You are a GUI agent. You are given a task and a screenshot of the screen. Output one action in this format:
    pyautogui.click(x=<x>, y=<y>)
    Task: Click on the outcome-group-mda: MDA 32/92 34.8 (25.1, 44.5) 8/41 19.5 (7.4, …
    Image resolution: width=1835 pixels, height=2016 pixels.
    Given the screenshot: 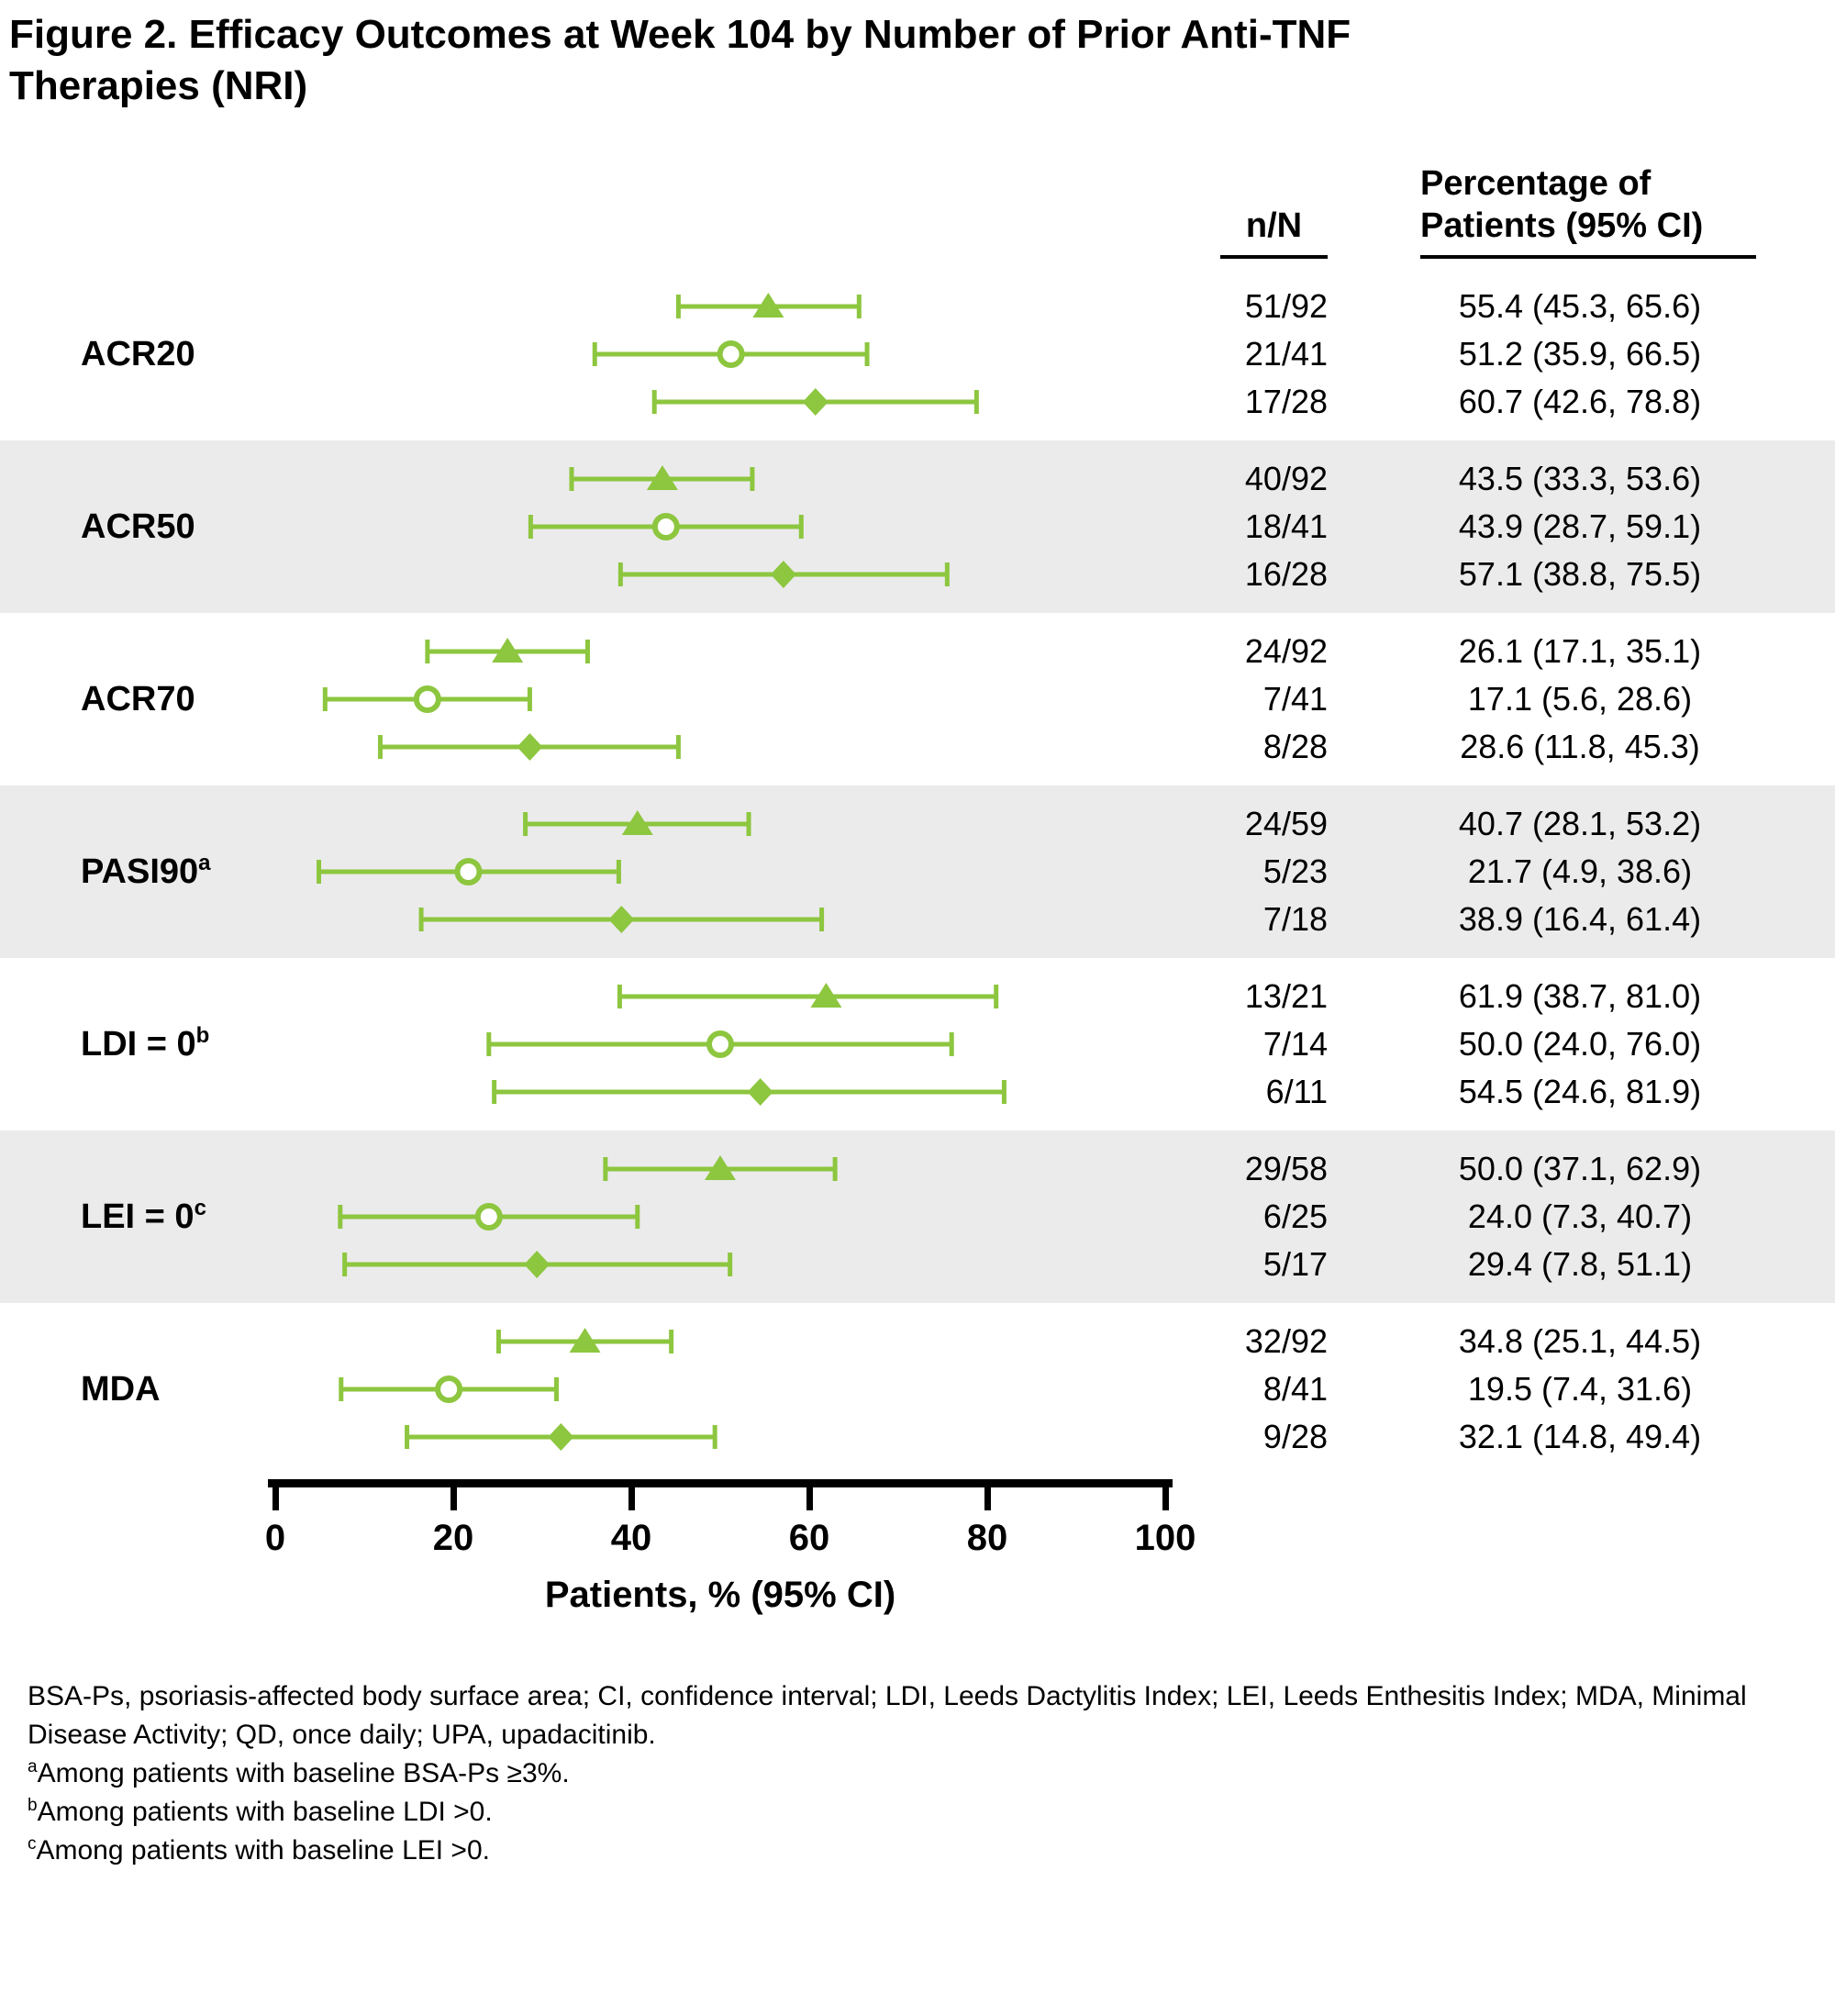 What is the action you would take?
    pyautogui.click(x=918, y=1389)
    